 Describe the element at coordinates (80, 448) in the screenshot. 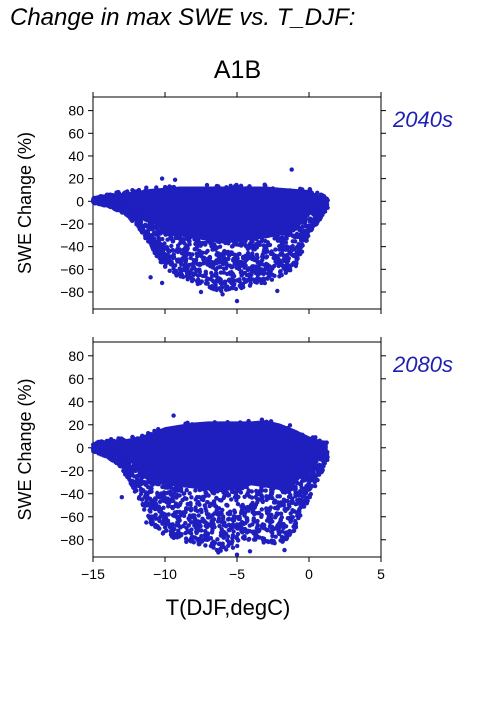

I see `y-tick-label: 0` at that location.